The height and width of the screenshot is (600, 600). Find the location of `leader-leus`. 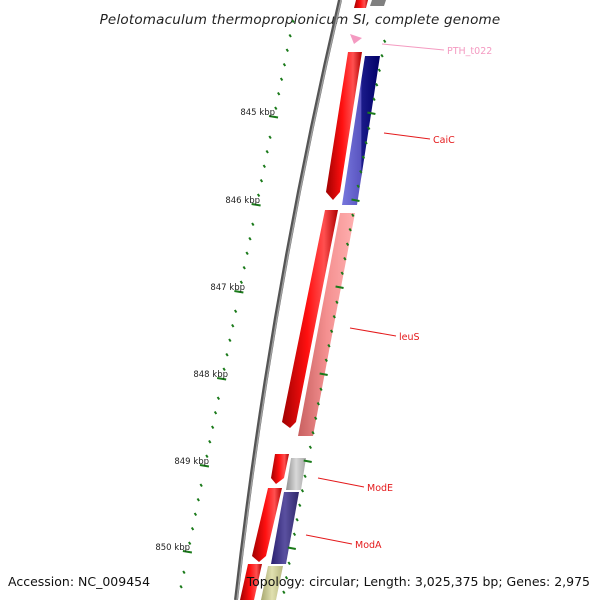

leader-leus is located at coordinates (373, 332).